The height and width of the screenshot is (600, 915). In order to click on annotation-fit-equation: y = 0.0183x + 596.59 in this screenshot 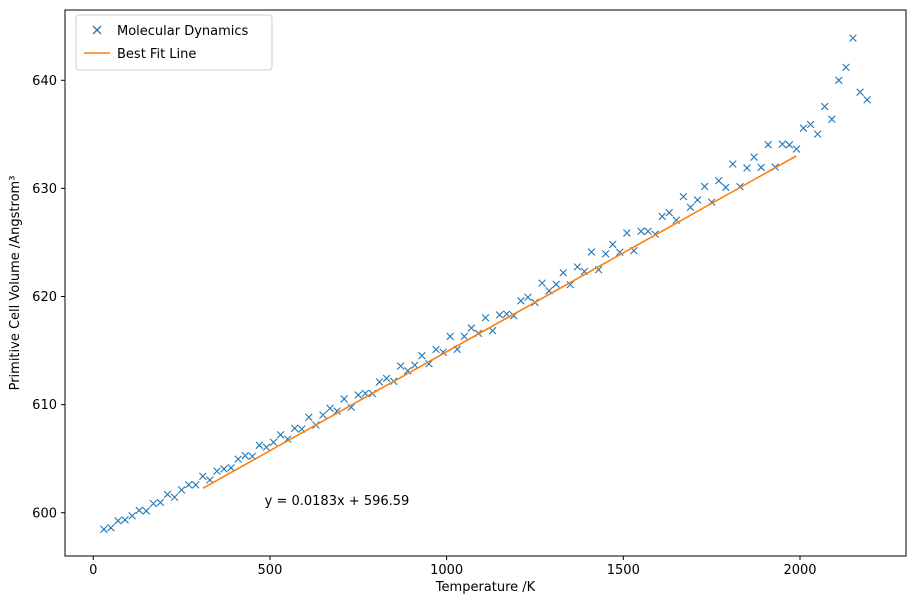, I will do `click(337, 501)`.